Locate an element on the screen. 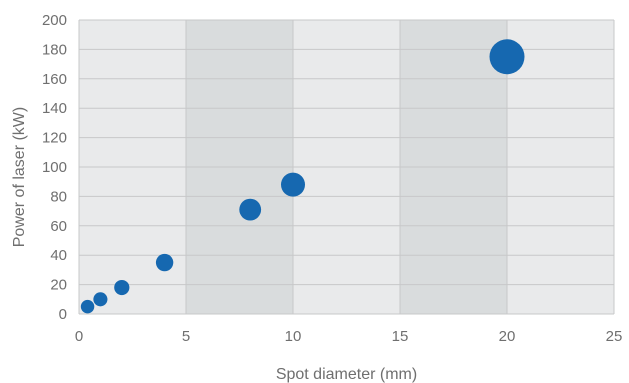 Image resolution: width=629 pixels, height=383 pixels. x-tick-label: 10 is located at coordinates (293, 336).